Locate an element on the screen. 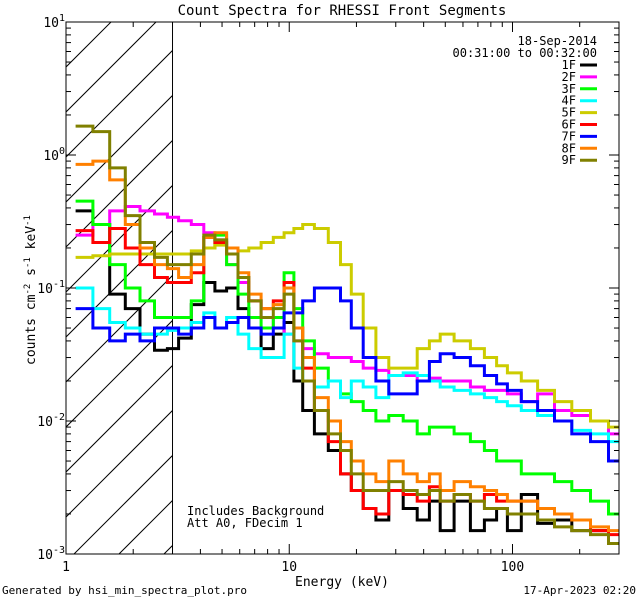 This screenshot has width=640, height=600. legend-label-5f: 5F is located at coordinates (569, 113).